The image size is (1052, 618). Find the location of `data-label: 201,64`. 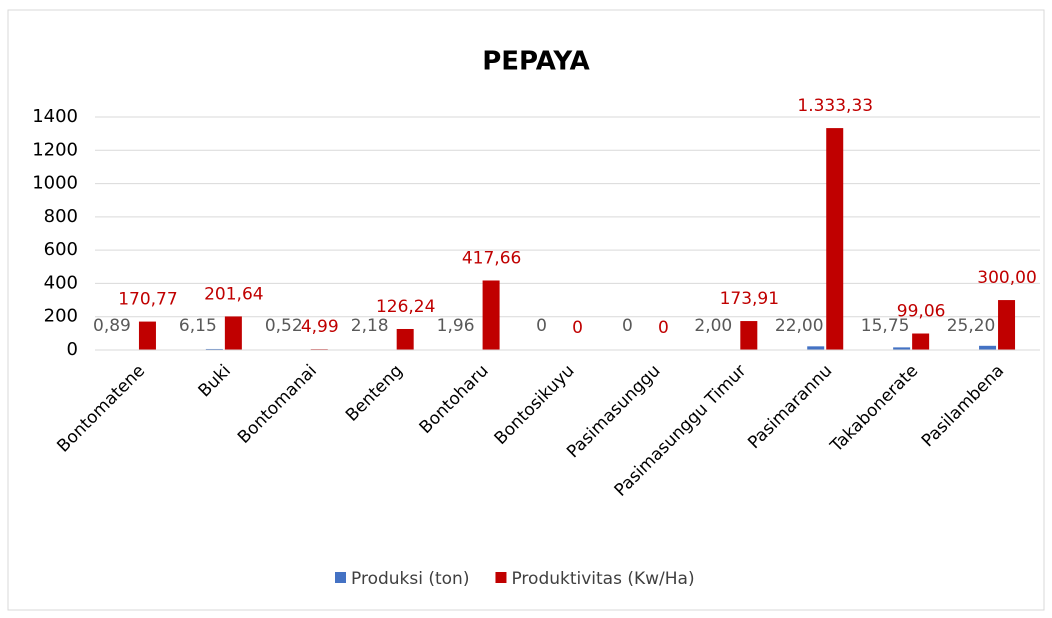

data-label: 201,64 is located at coordinates (233, 294).